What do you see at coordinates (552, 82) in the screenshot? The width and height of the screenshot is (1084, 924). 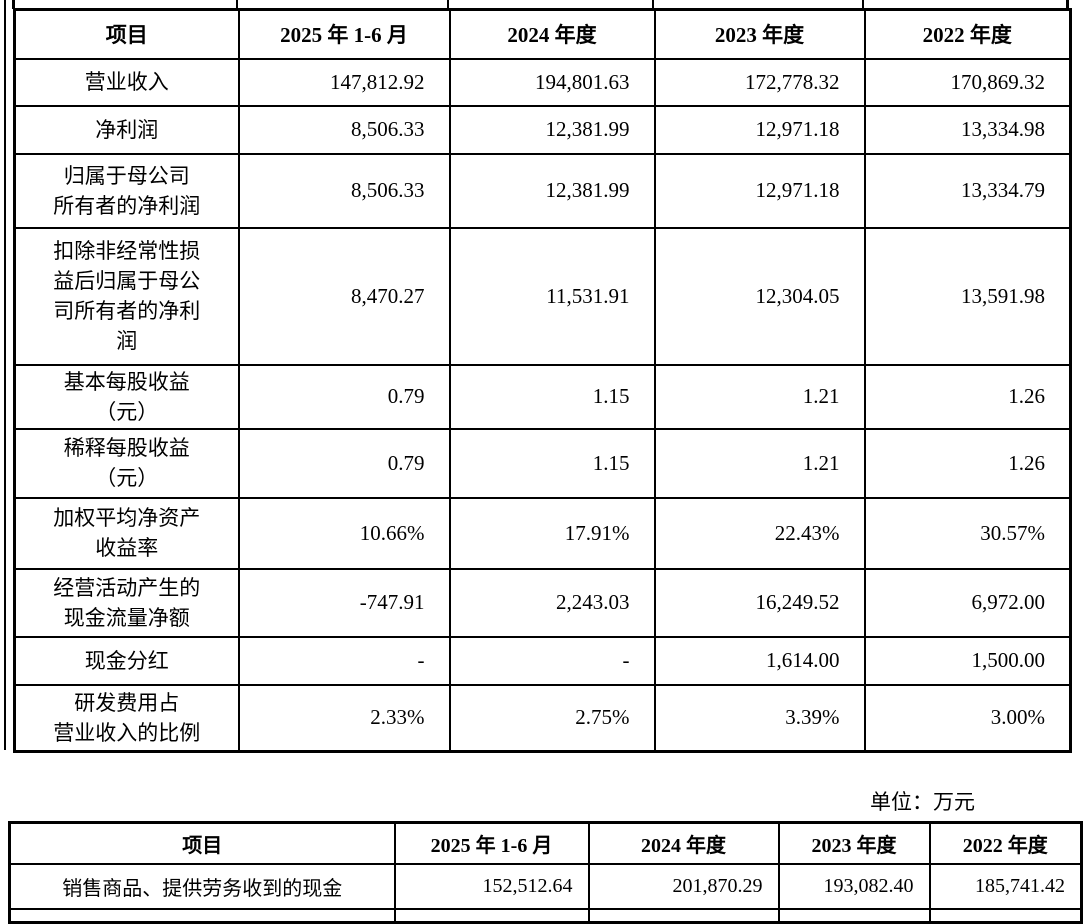 I see `value-cell: 194,801.63` at bounding box center [552, 82].